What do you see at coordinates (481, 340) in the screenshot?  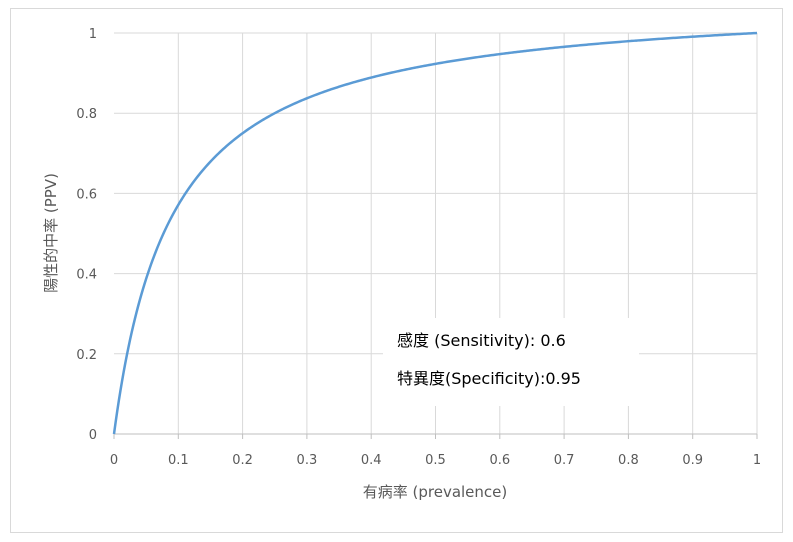 I see `annotation-sensitivity: 感度 (Sensitivity): 0.6` at bounding box center [481, 340].